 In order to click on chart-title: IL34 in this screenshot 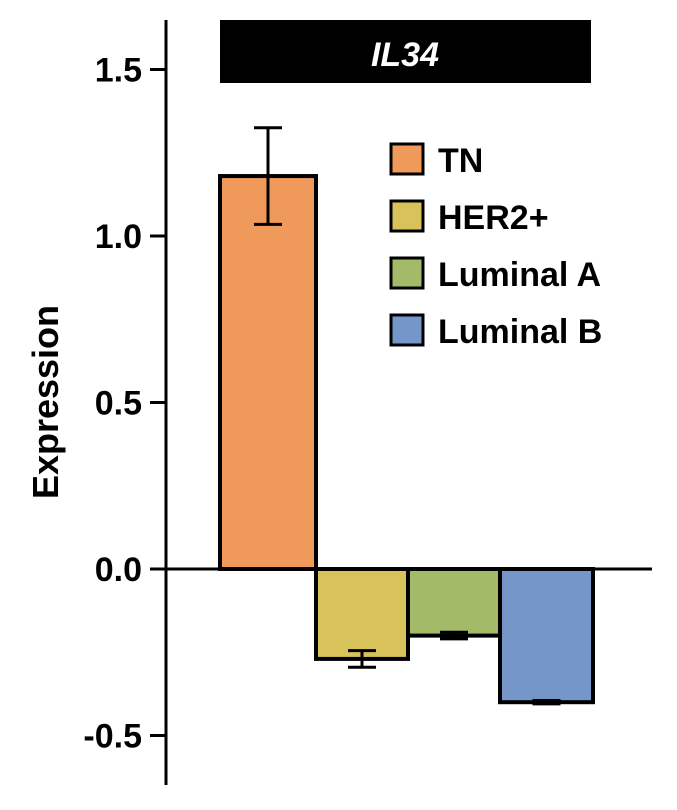, I will do `click(405, 55)`.